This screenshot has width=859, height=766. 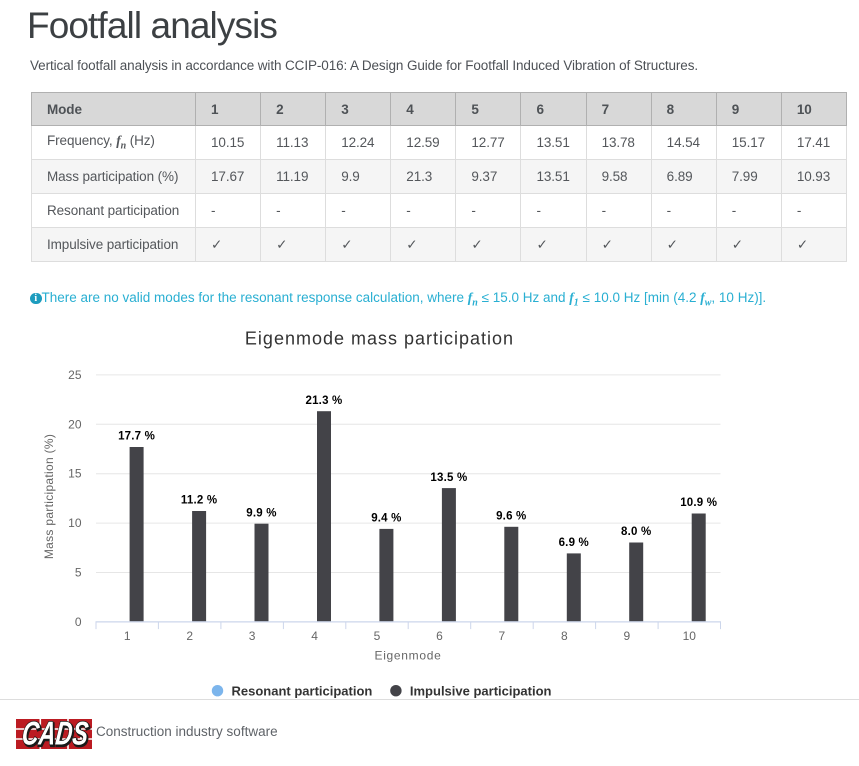 What do you see at coordinates (189, 636) in the screenshot?
I see `svg-text: 2` at bounding box center [189, 636].